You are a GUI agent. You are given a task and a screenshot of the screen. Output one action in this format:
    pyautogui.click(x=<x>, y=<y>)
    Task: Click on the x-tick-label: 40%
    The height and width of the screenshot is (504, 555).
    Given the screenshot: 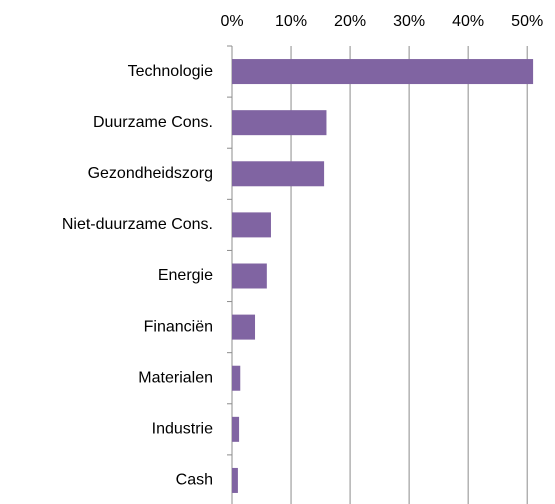 What is the action you would take?
    pyautogui.click(x=468, y=21)
    